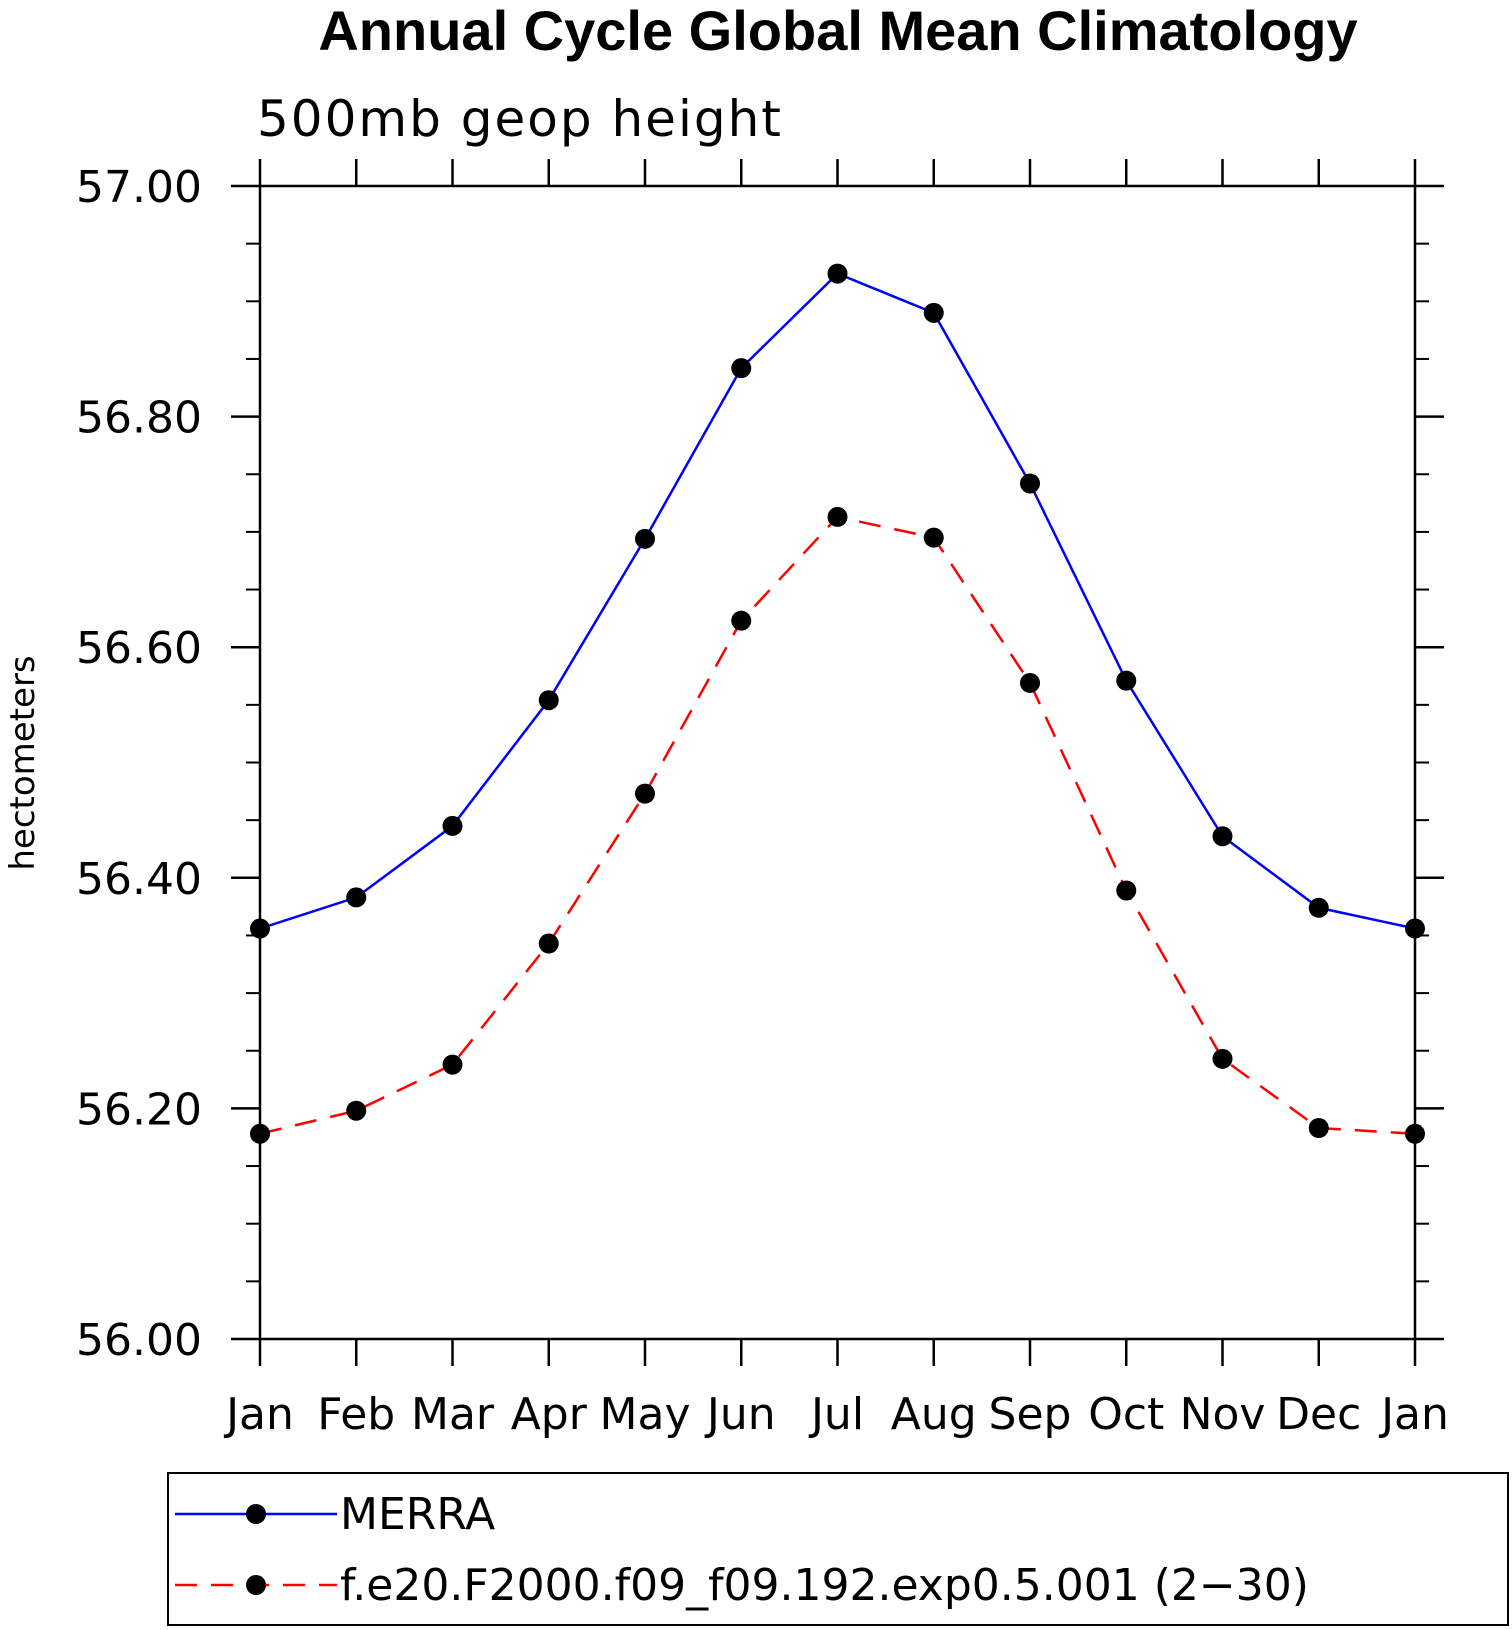 Image resolution: width=1512 pixels, height=1630 pixels. Describe the element at coordinates (520, 119) in the screenshot. I see `chart-subtitle: 500mb geop height` at that location.